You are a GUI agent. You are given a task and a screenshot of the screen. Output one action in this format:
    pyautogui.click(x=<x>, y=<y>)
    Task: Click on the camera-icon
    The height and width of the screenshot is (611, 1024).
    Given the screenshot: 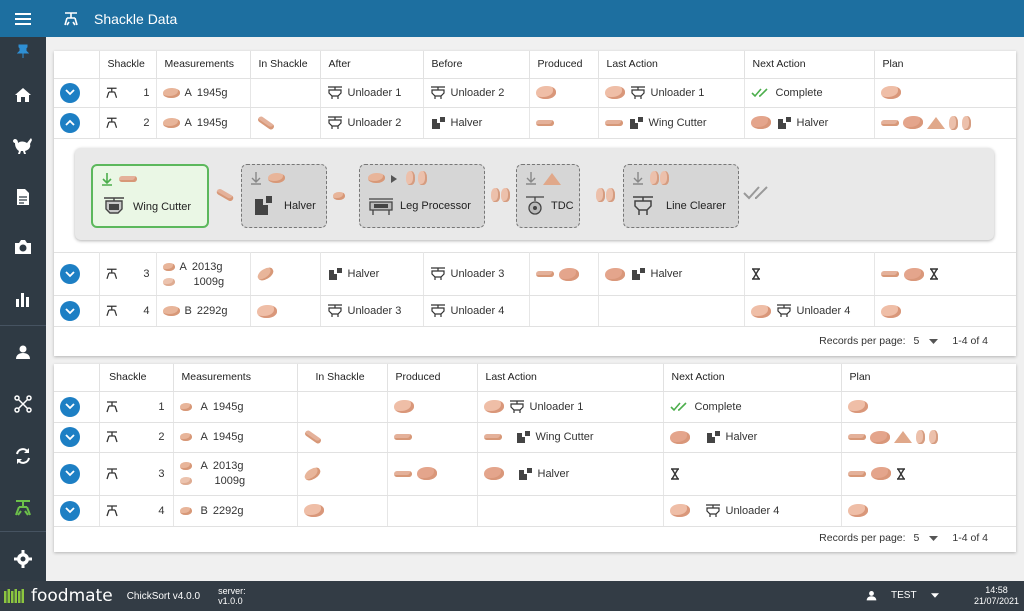 What is the action you would take?
    pyautogui.click(x=23, y=247)
    